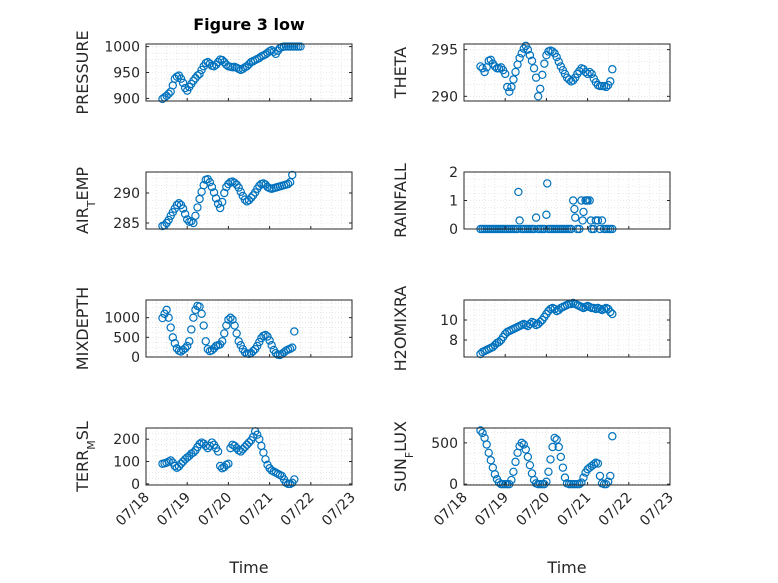  I want to click on panel-mixdepth: 0 500 1000 MIXDEPTH, so click(213, 328).